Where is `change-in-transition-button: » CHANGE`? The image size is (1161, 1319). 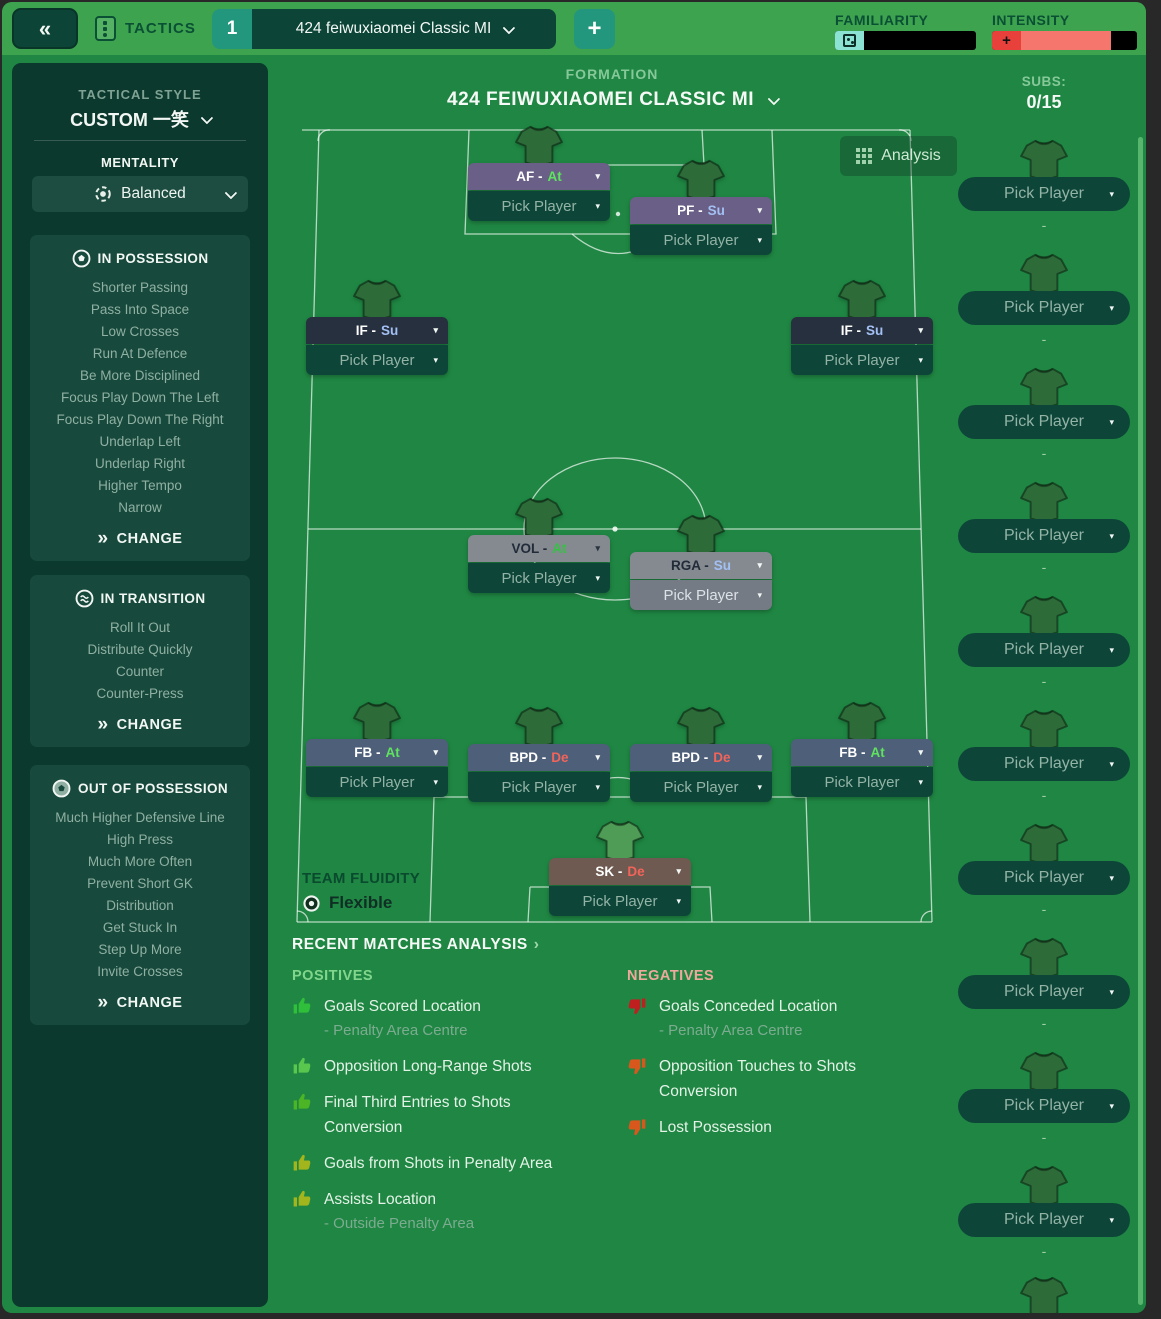 change-in-transition-button: » CHANGE is located at coordinates (140, 724).